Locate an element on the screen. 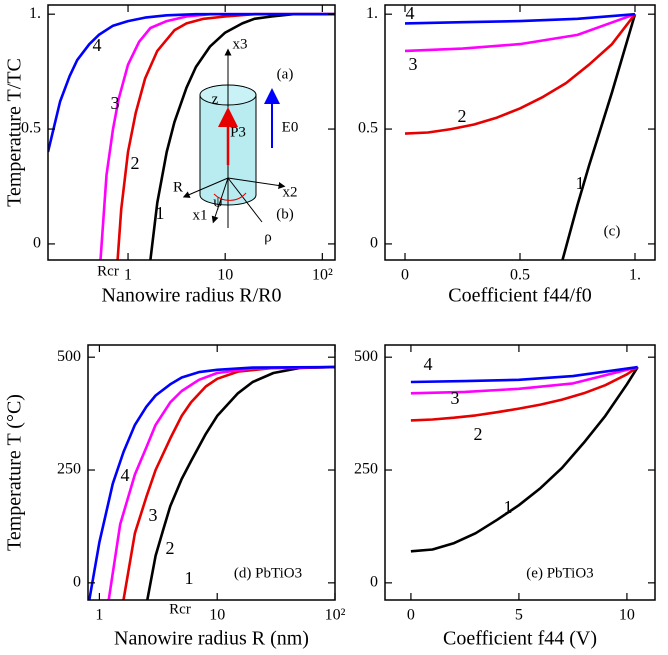  annotation: R is located at coordinates (178, 187).